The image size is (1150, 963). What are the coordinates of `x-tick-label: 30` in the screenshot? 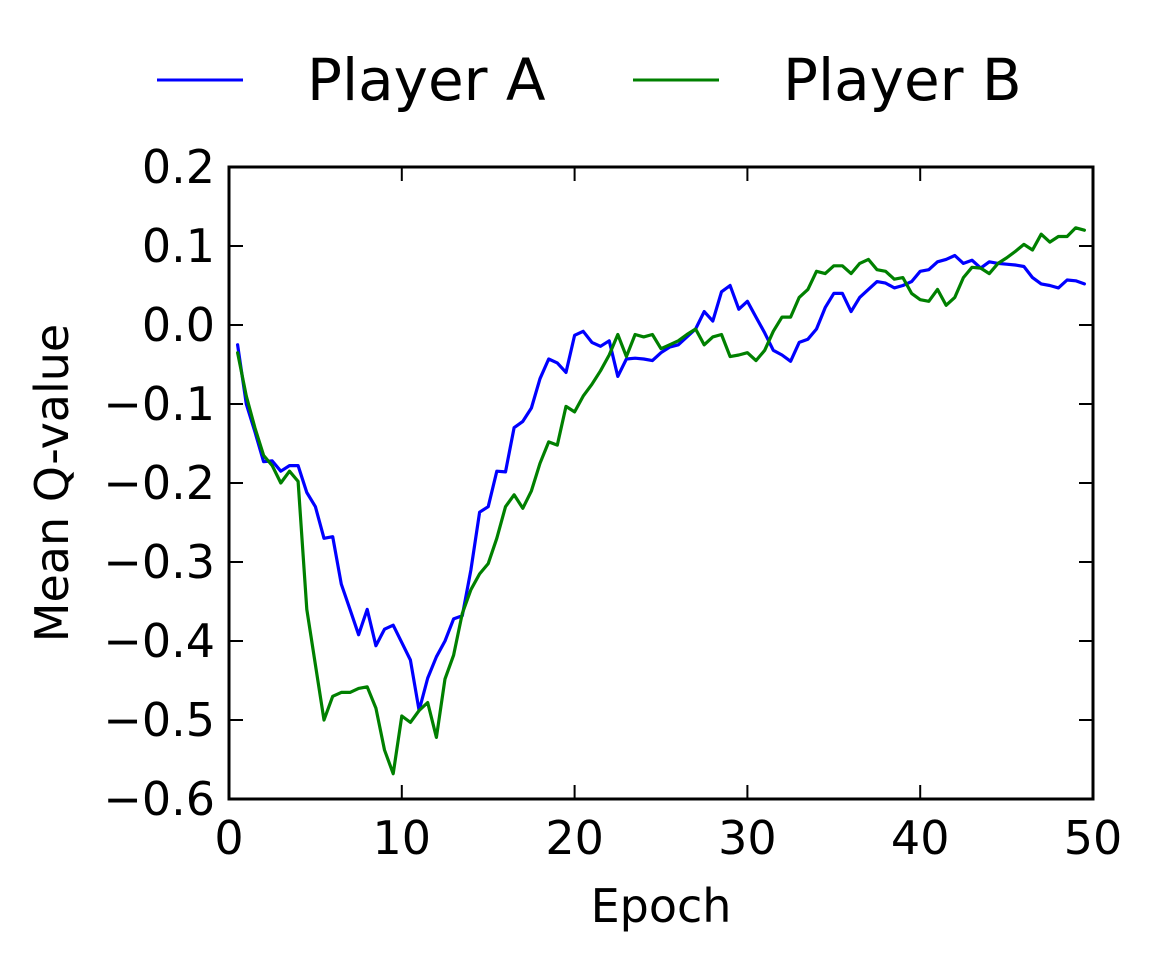 It's located at (747, 838).